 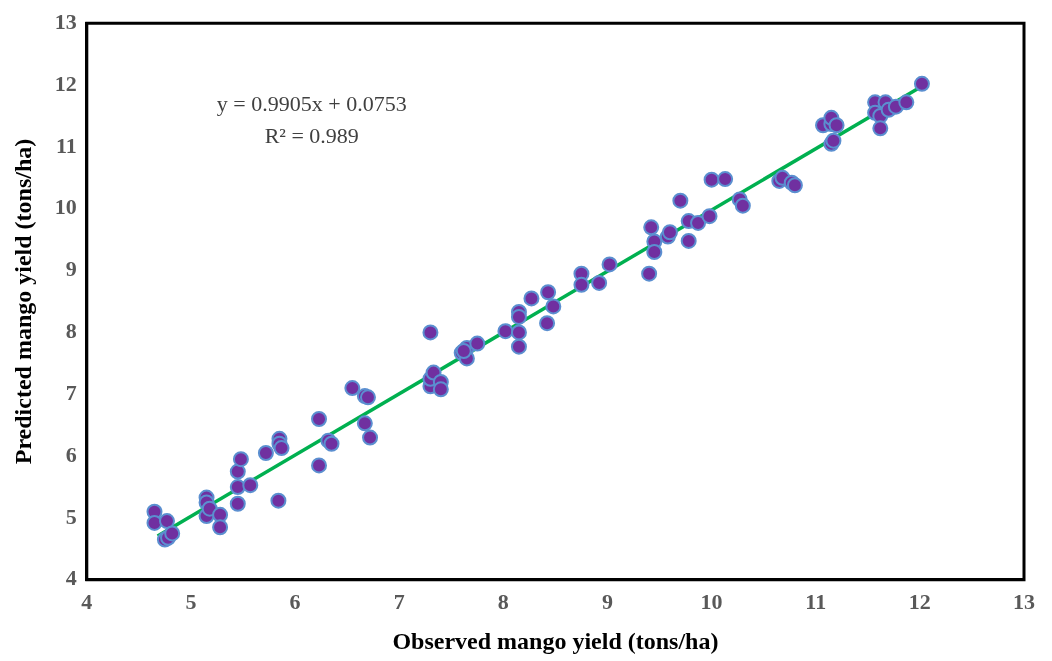 What do you see at coordinates (555, 640) in the screenshot?
I see `x-axis-title: Observed mango yield (tons/ha)` at bounding box center [555, 640].